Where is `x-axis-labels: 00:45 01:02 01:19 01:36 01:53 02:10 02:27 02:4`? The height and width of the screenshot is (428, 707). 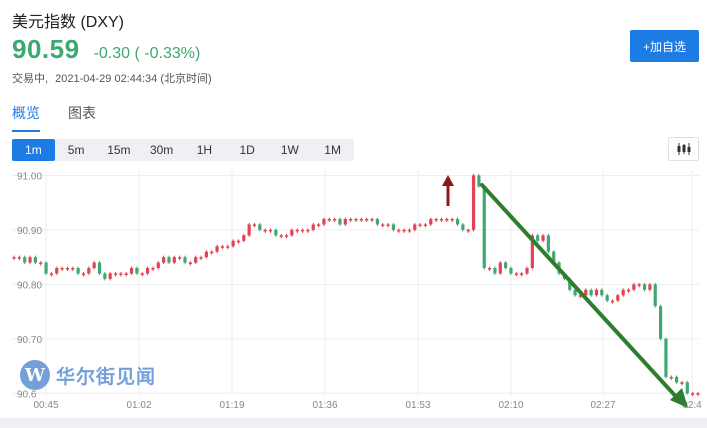 x-axis-labels: 00:45 01:02 01:19 01:36 01:53 02:10 02:27 02:4 is located at coordinates (367, 405).